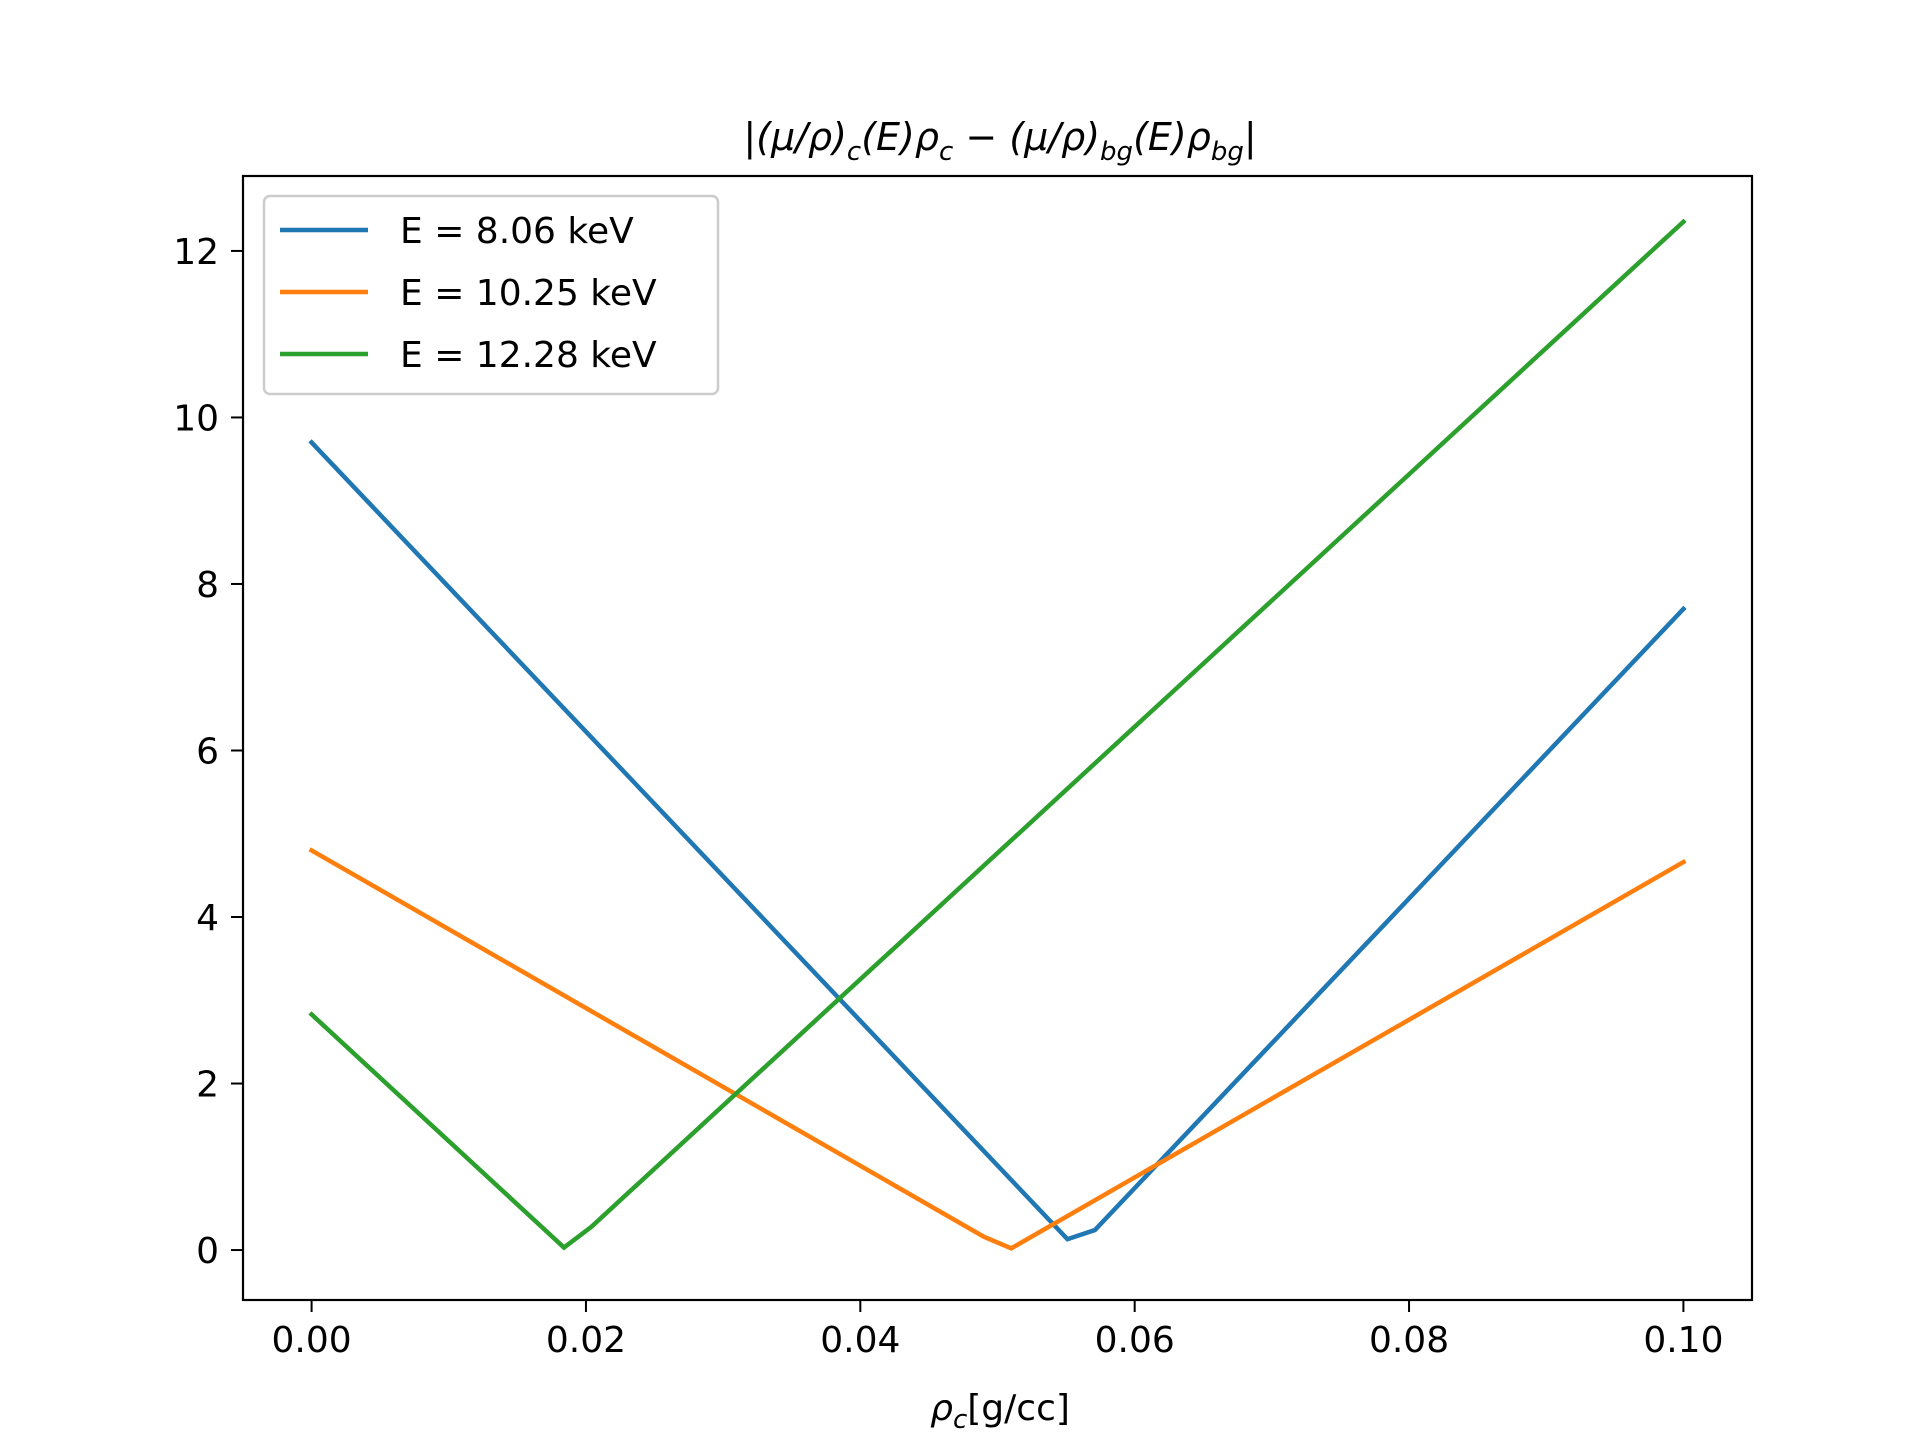 This screenshot has width=1920, height=1440. I want to click on x-tick-label: 0.04, so click(860, 1340).